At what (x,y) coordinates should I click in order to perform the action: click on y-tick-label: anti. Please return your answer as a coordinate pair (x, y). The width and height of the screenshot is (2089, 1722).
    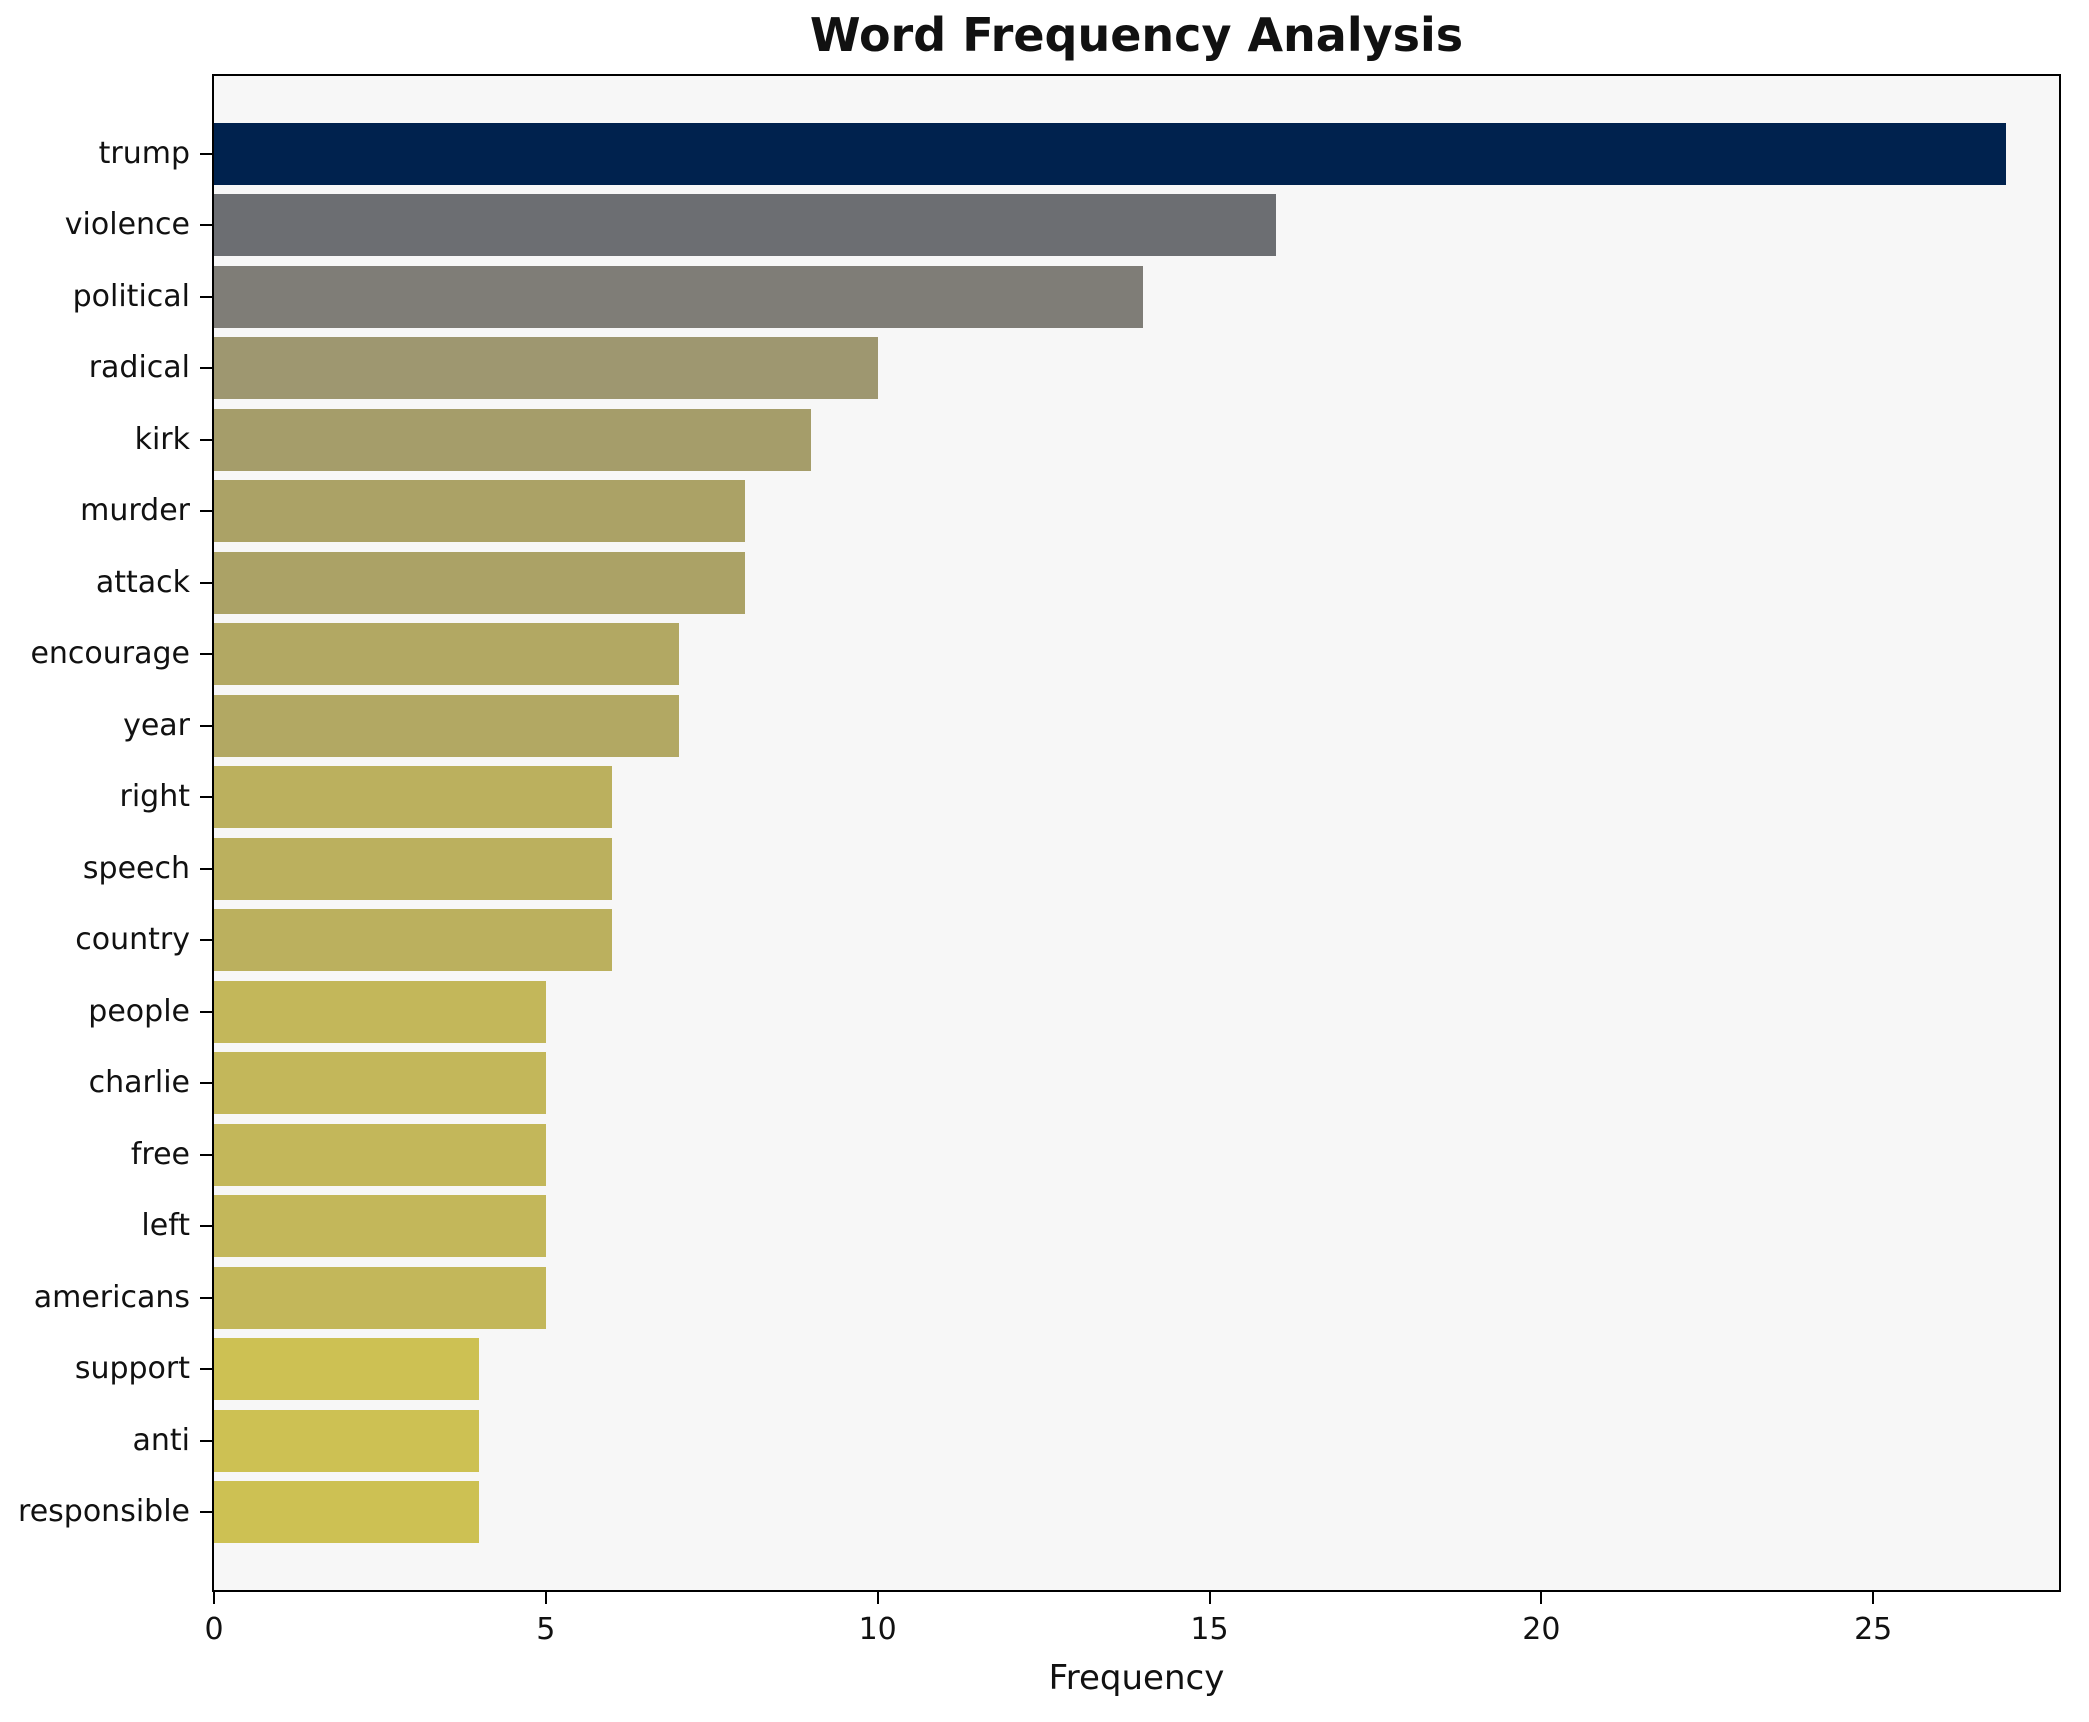
    Looking at the image, I should click on (161, 1440).